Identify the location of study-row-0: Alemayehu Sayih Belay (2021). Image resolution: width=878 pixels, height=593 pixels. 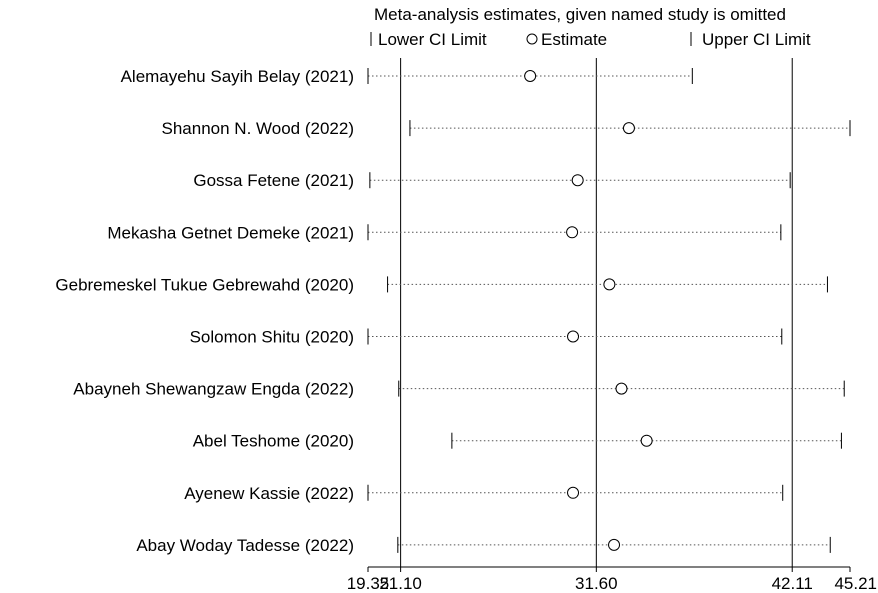
(407, 76).